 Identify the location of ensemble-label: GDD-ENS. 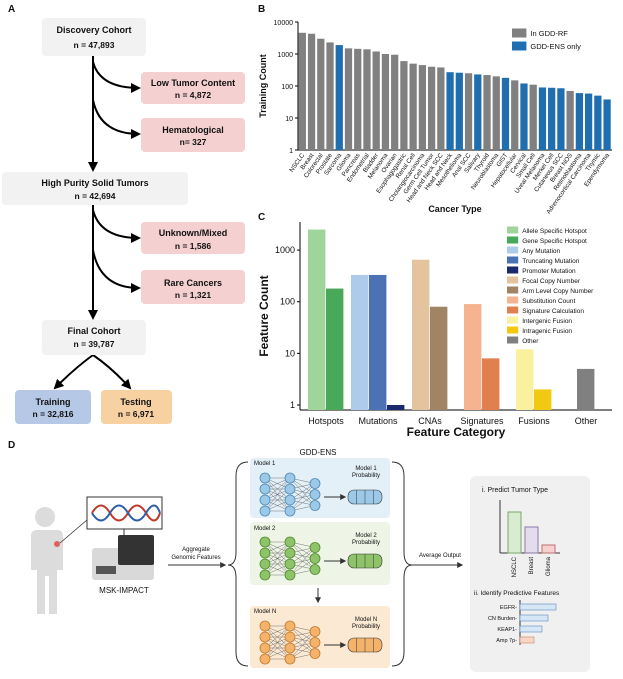
(318, 452).